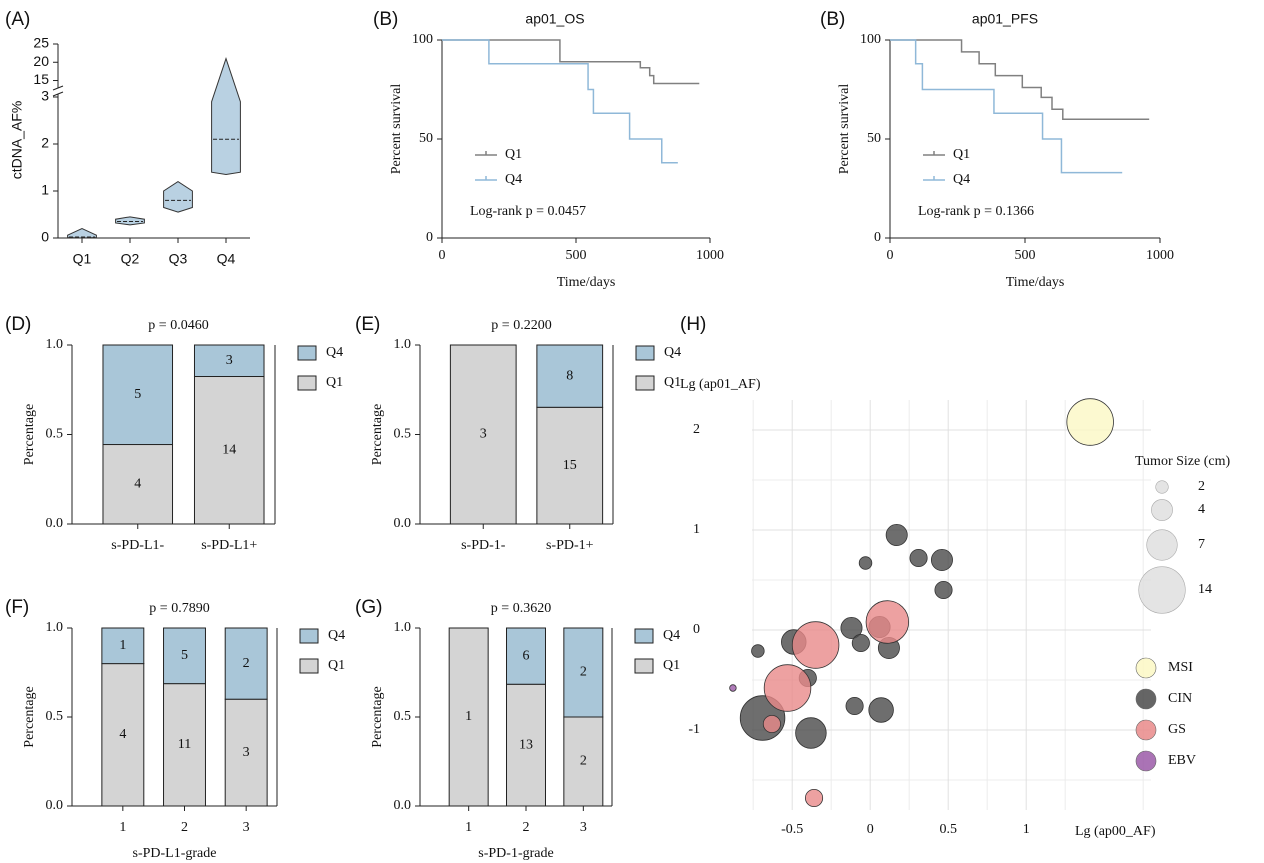  What do you see at coordinates (832, 19) in the screenshot?
I see `panel-label: (B)` at bounding box center [832, 19].